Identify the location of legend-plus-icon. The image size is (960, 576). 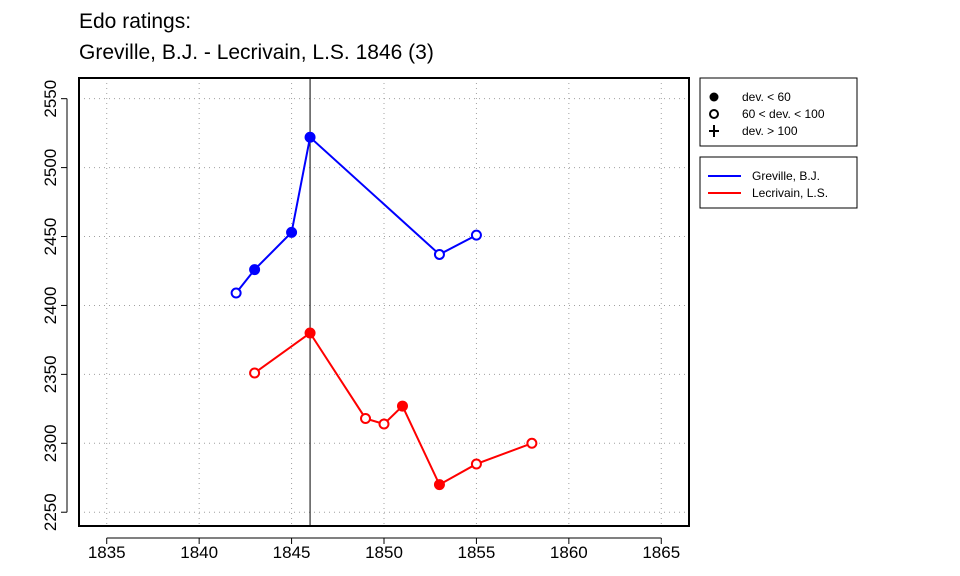
(714, 131).